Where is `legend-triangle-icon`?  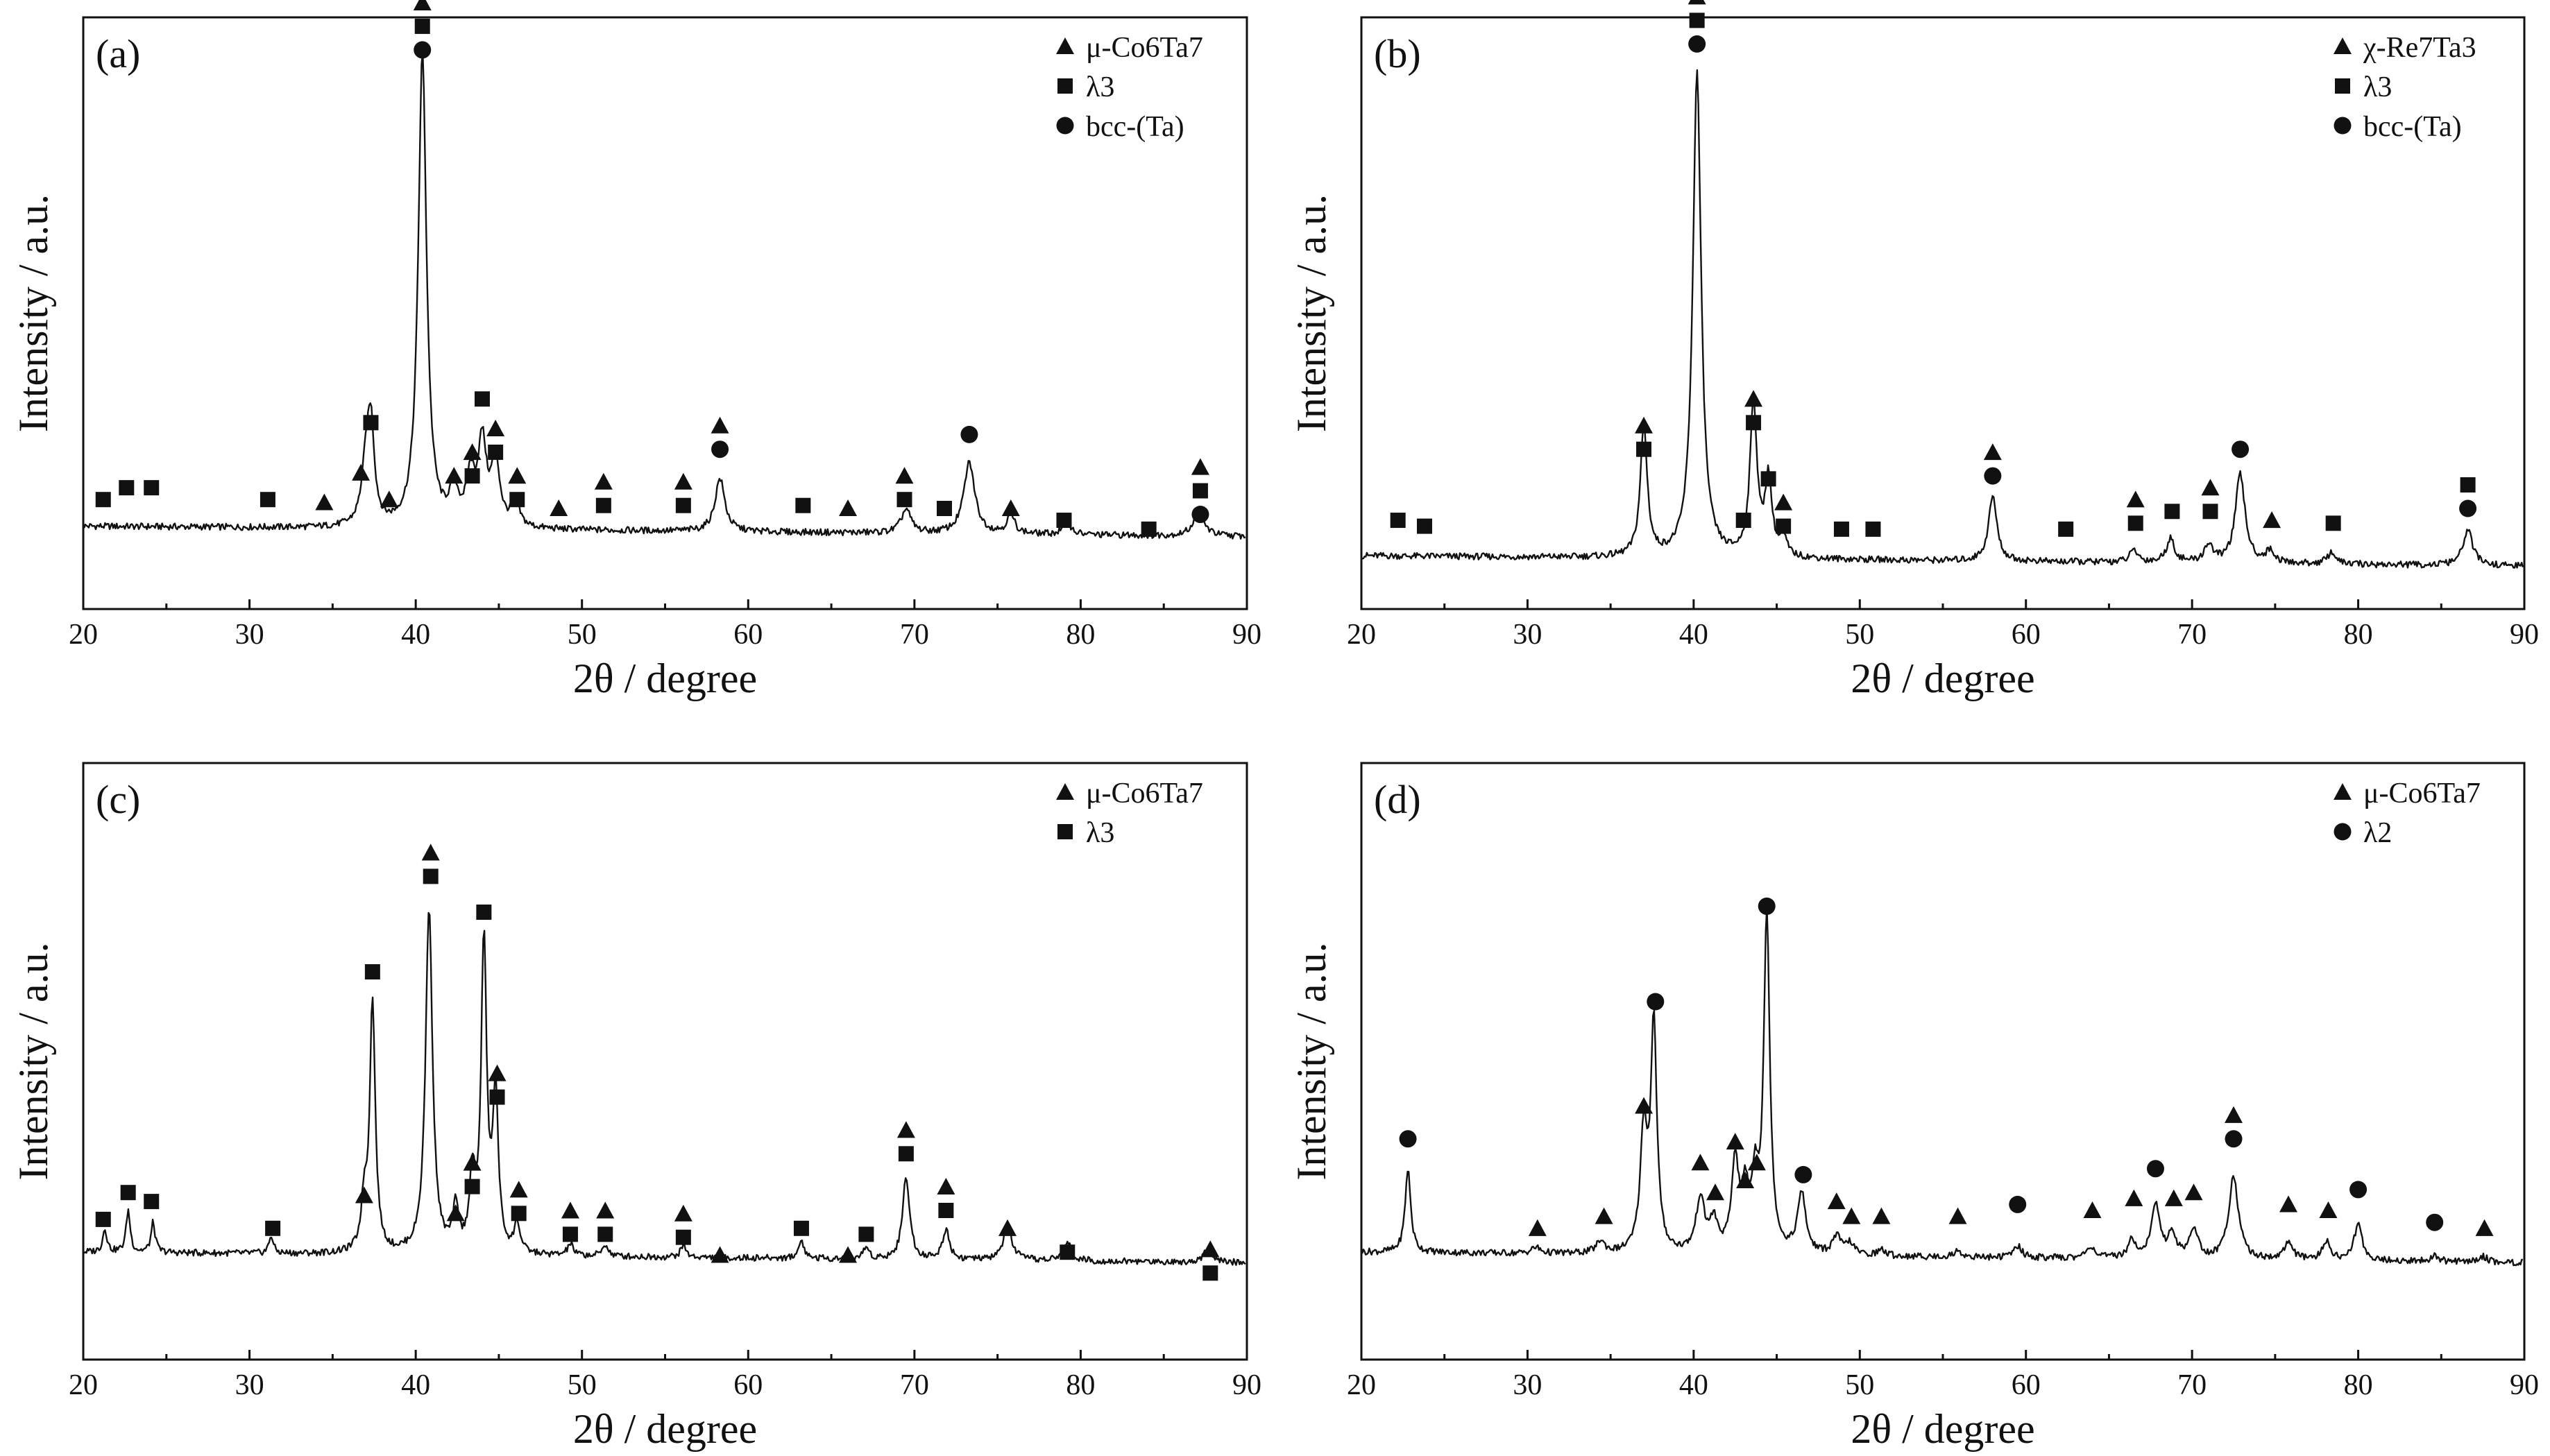
legend-triangle-icon is located at coordinates (1065, 46).